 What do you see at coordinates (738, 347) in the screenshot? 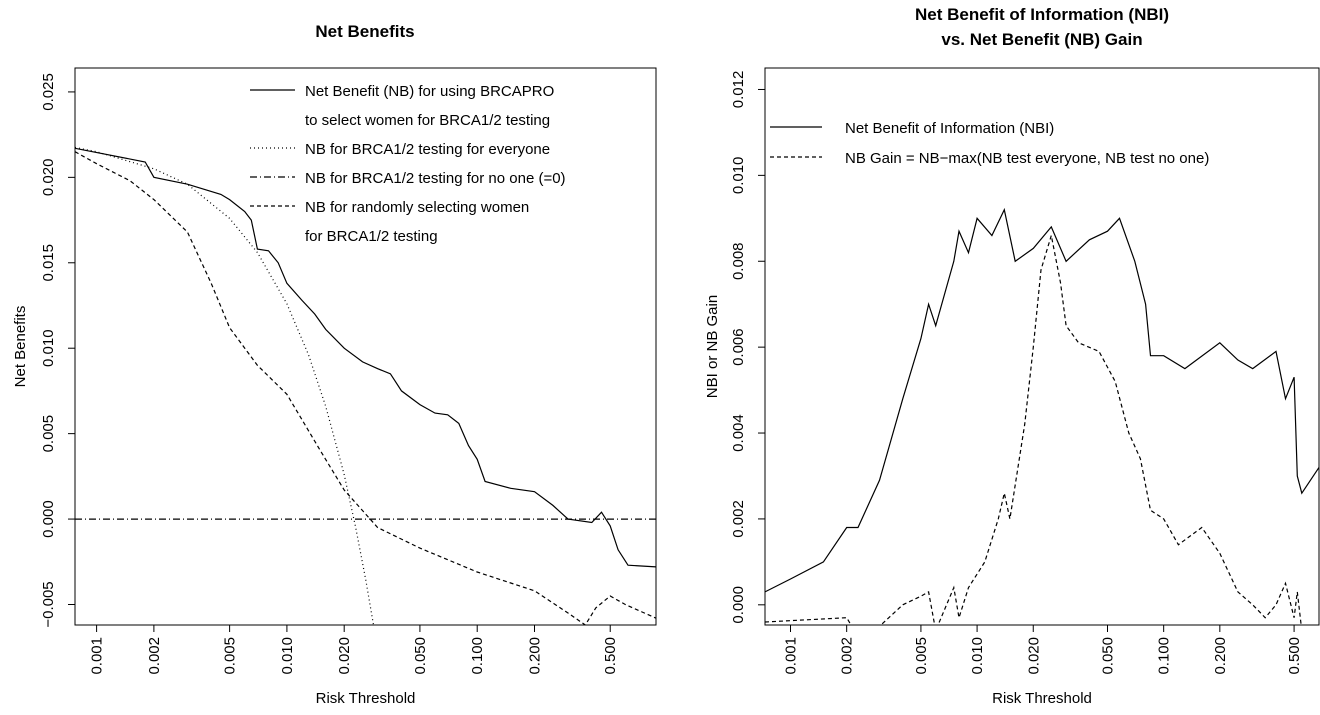
I see `y-tick-label: 0.006` at bounding box center [738, 347].